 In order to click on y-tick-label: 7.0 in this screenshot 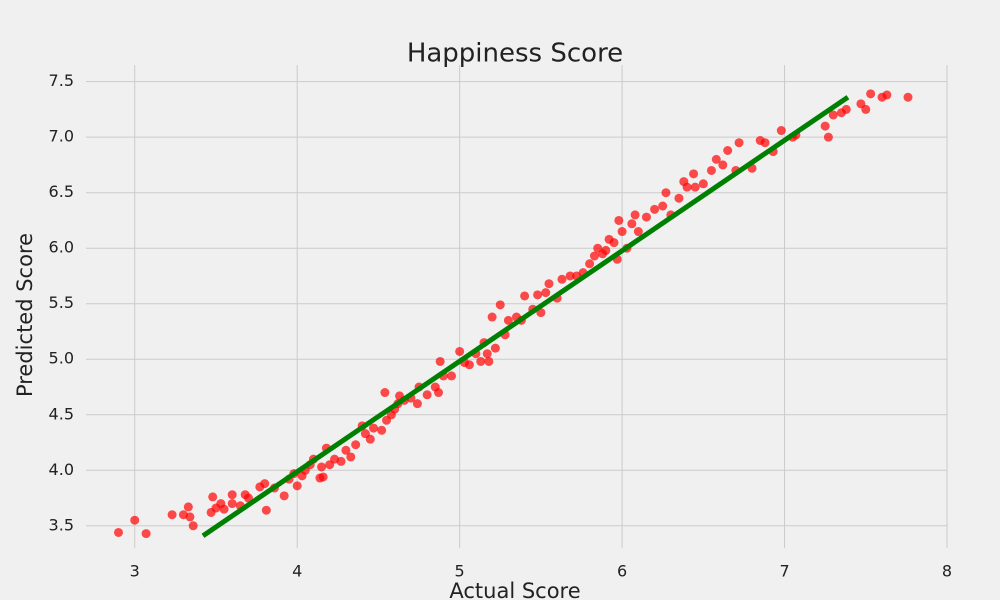, I will do `click(61, 136)`.